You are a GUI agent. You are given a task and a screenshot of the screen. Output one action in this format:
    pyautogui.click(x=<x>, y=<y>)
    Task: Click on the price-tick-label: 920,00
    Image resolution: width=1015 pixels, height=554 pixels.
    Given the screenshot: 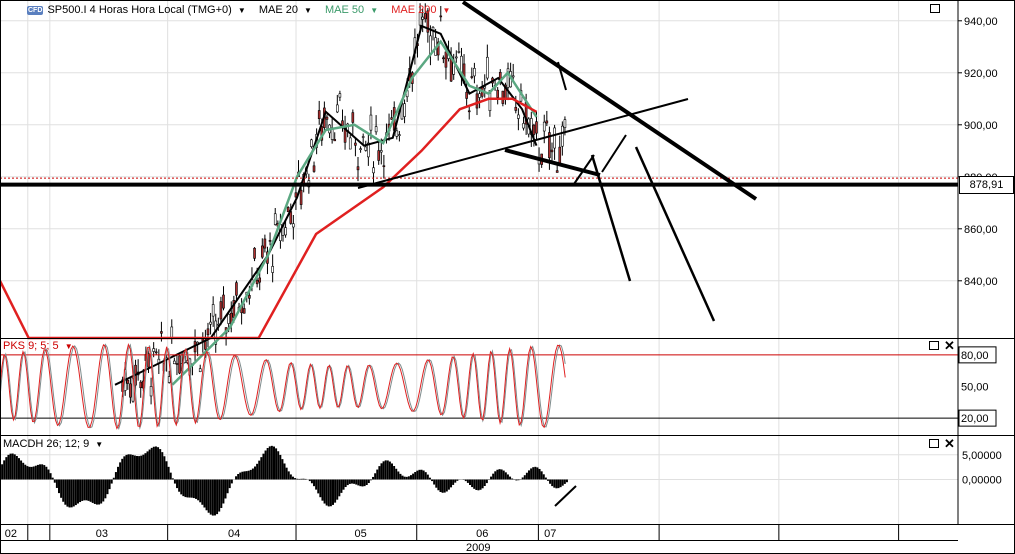 What is the action you would take?
    pyautogui.click(x=981, y=74)
    